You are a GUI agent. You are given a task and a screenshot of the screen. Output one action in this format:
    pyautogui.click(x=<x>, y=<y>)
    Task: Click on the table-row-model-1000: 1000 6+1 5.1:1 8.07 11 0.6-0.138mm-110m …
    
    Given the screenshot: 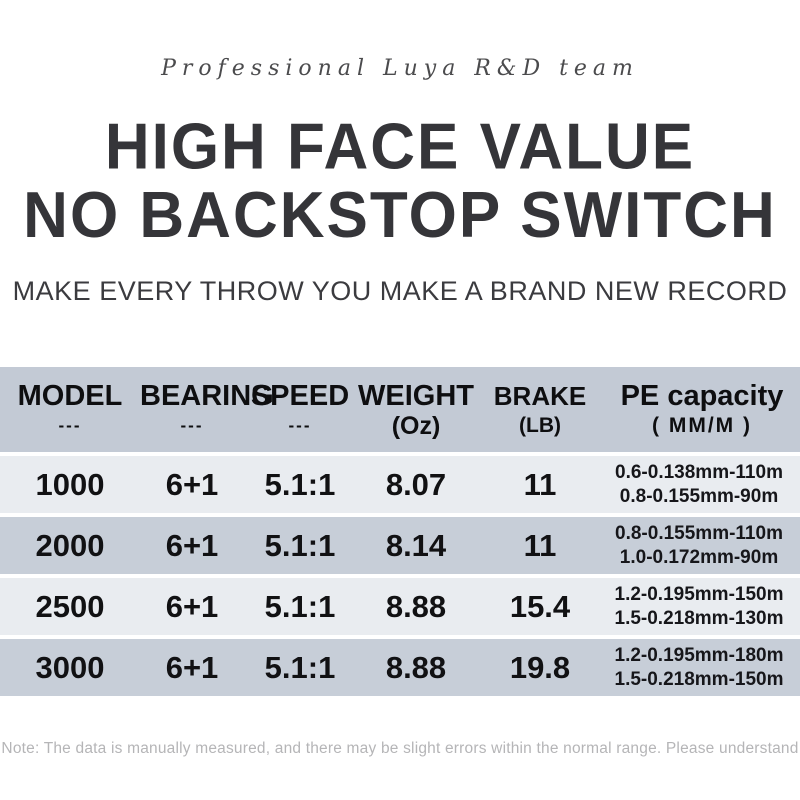 What is the action you would take?
    pyautogui.click(x=400, y=484)
    